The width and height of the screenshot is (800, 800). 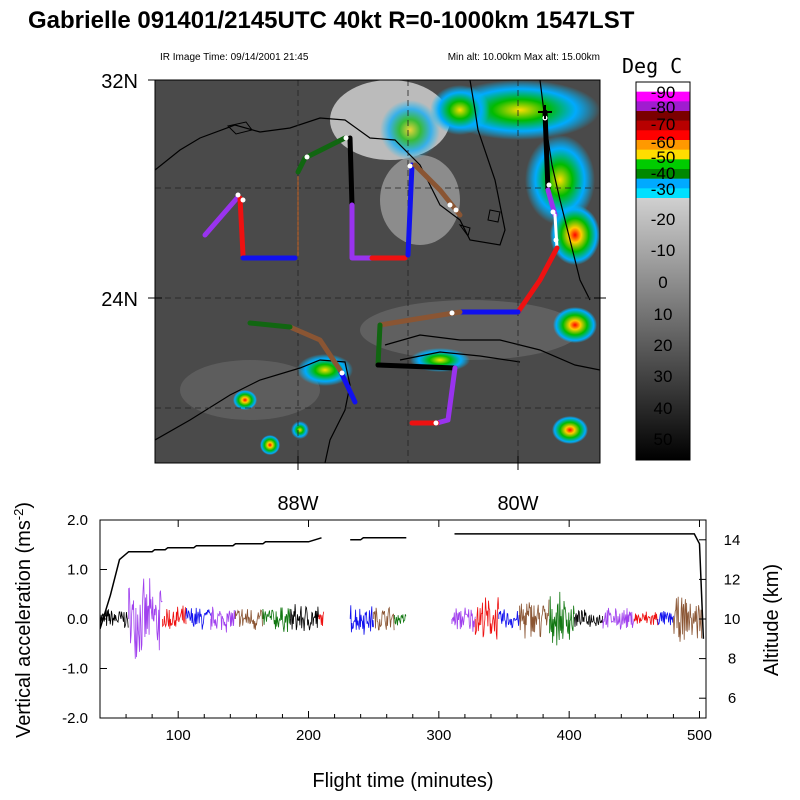 What do you see at coordinates (119, 300) in the screenshot?
I see `lat-label-24n: 24N` at bounding box center [119, 300].